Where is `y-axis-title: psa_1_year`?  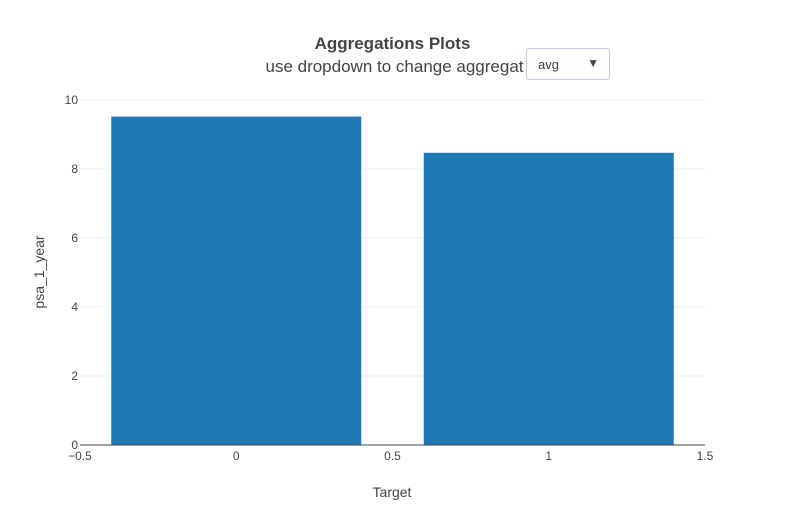
y-axis-title: psa_1_year is located at coordinates (39, 272).